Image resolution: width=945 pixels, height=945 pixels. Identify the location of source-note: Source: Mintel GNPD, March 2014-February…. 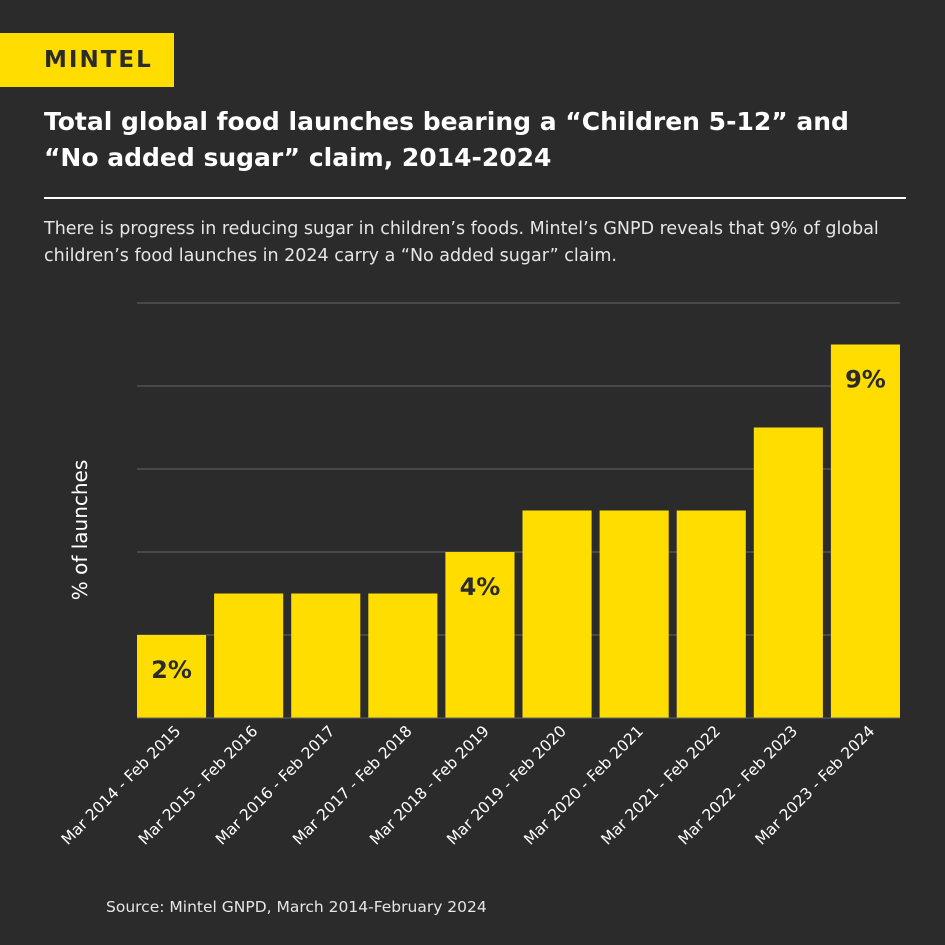
(296, 907).